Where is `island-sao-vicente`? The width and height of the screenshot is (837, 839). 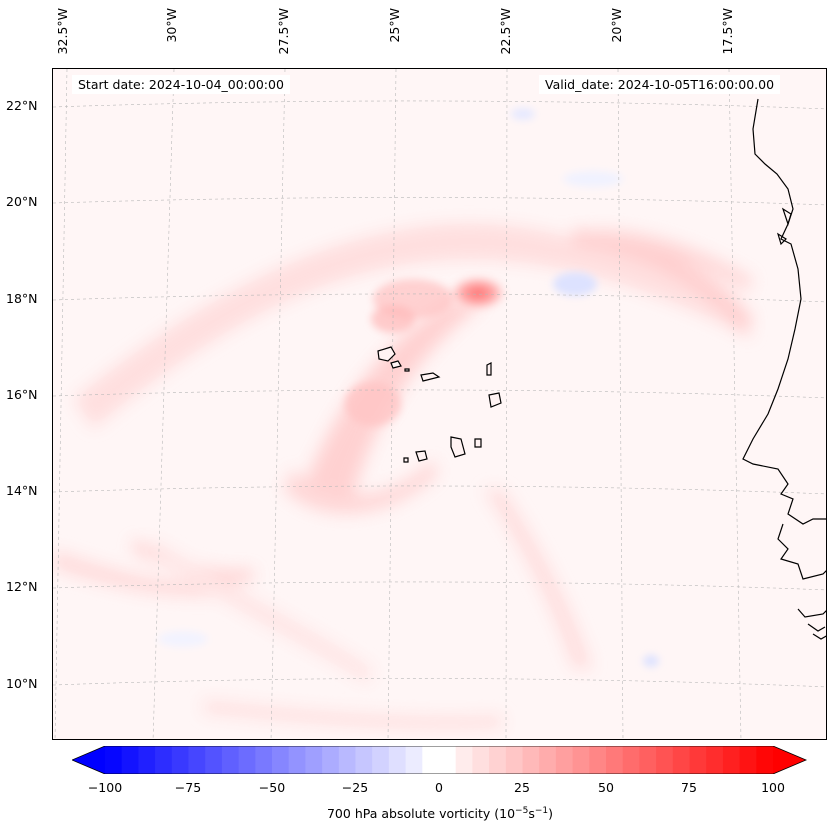 island-sao-vicente is located at coordinates (396, 364).